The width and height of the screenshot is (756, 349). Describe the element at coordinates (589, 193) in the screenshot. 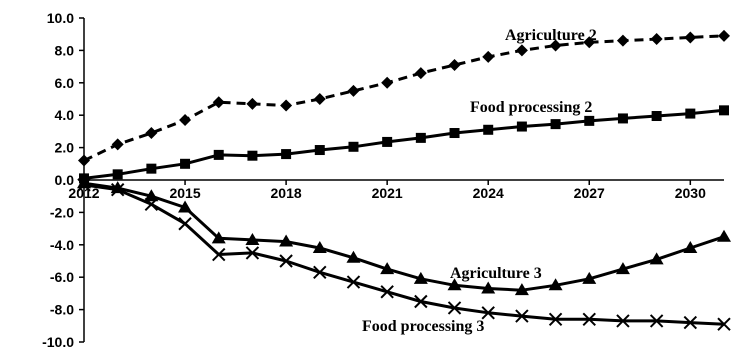

I see `x-tick-label: 2027` at that location.